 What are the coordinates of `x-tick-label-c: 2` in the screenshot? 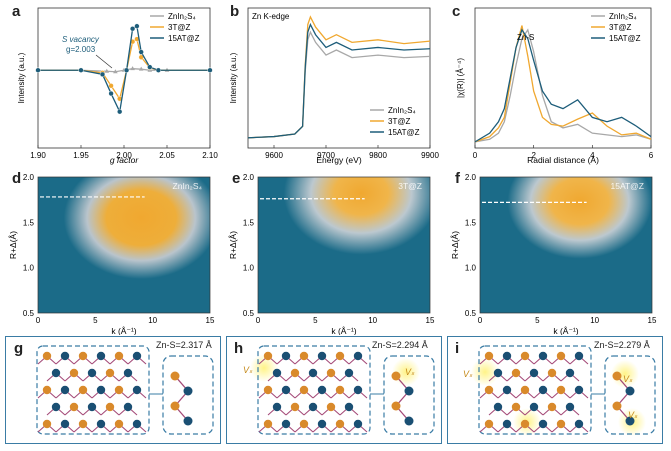 It's located at (533, 155).